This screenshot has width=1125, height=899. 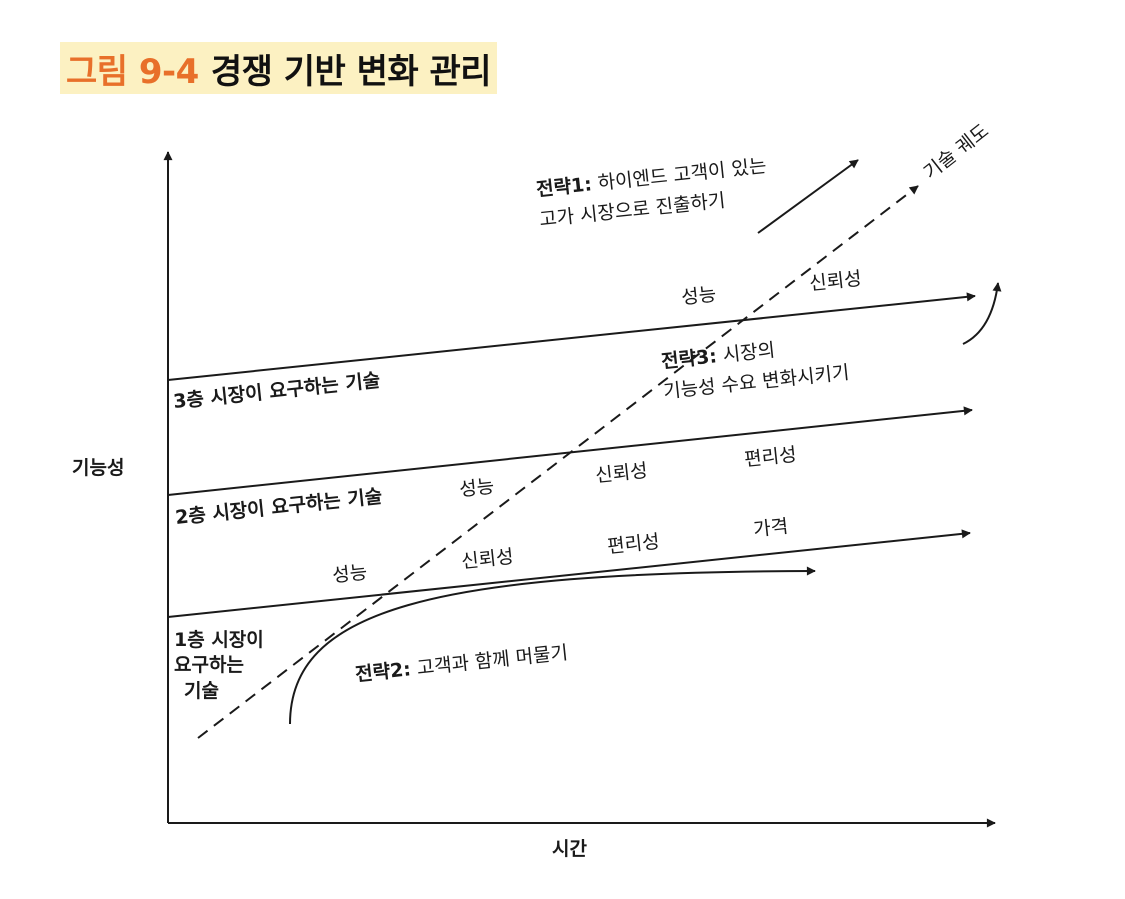 What do you see at coordinates (219, 640) in the screenshot?
I see `tier1-label-line1: 1층 시장이` at bounding box center [219, 640].